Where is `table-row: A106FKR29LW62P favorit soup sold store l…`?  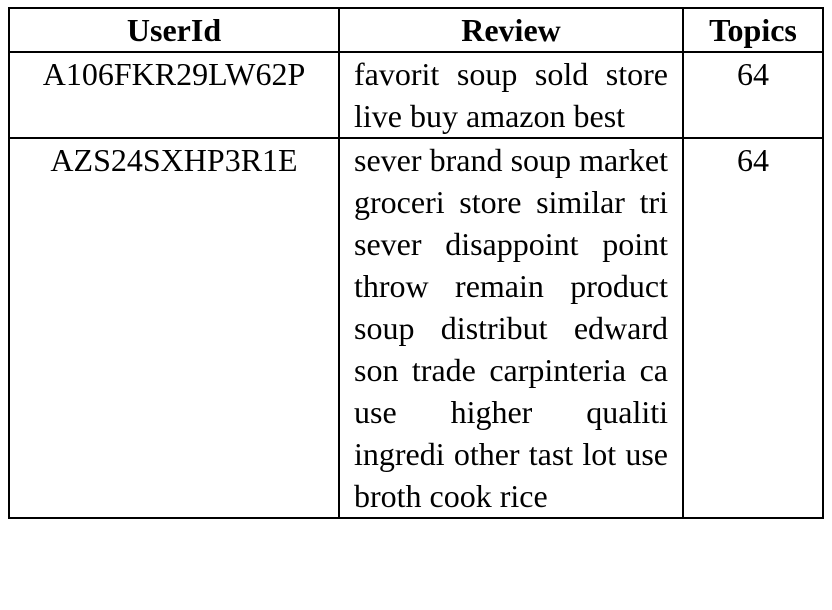 table-row: A106FKR29LW62P favorit soup sold store l… is located at coordinates (416, 95).